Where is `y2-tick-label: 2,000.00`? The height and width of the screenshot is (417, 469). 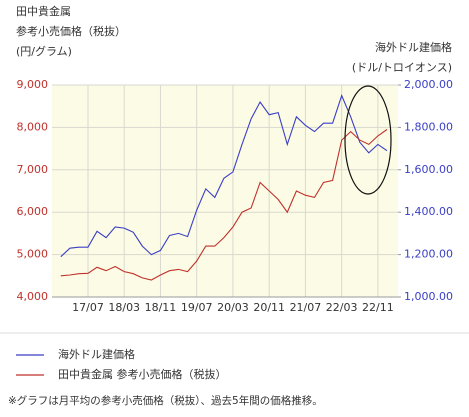 y2-tick-label: 2,000.00 is located at coordinates (428, 84).